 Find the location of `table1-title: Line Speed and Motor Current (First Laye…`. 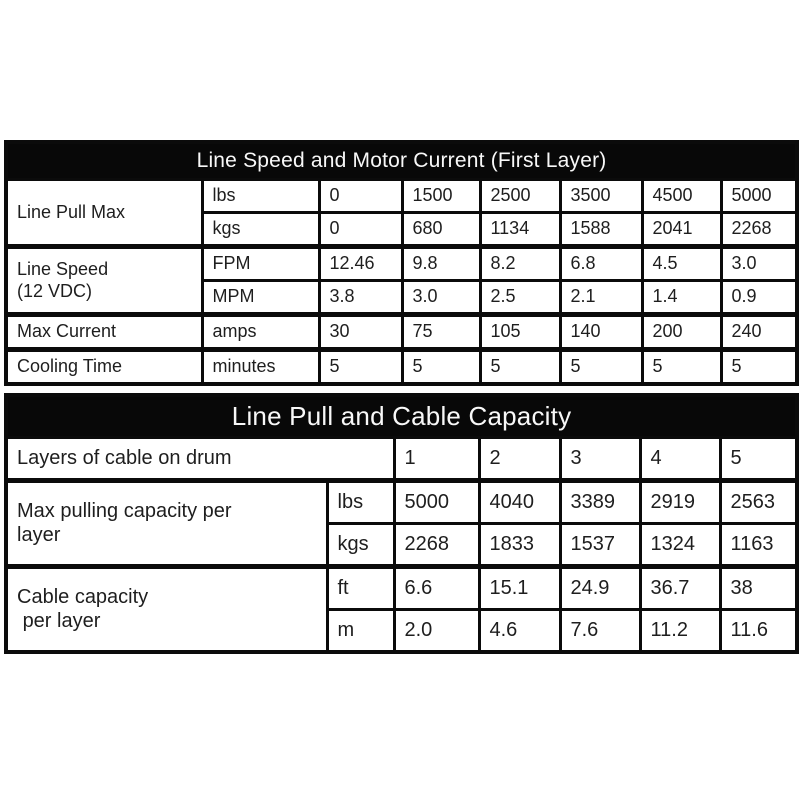

table1-title: Line Speed and Motor Current (First Laye… is located at coordinates (401, 160).